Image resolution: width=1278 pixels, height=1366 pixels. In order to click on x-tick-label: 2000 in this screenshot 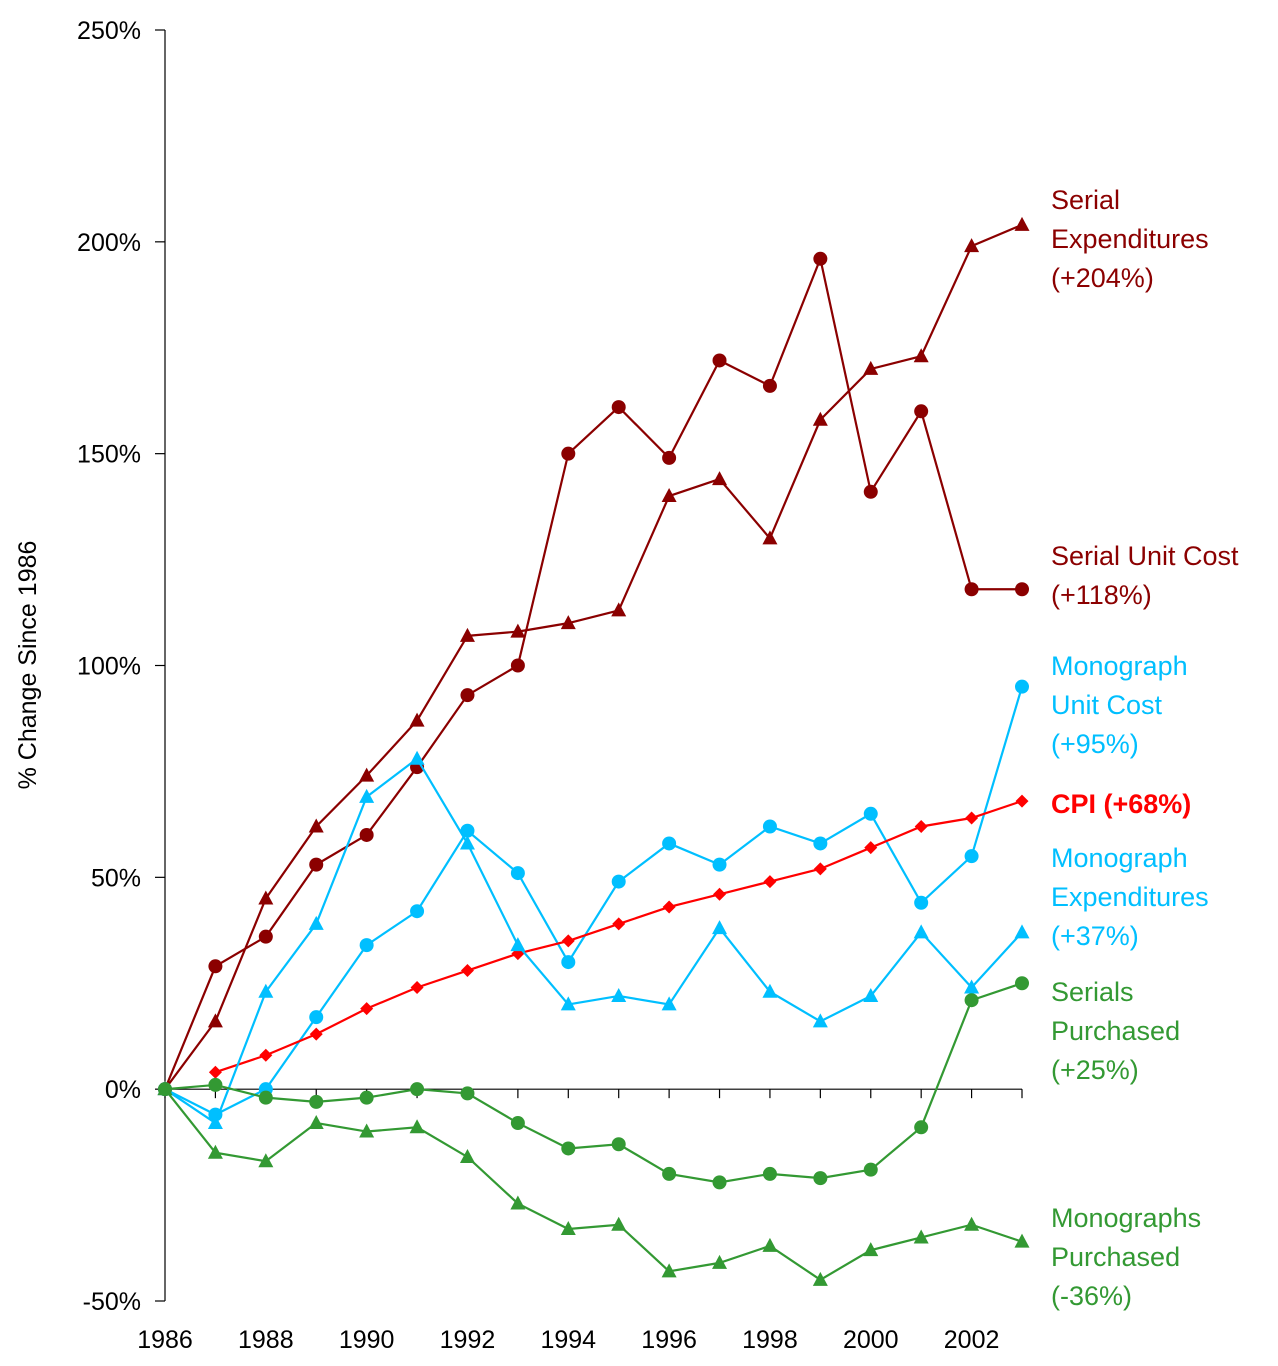, I will do `click(871, 1340)`.